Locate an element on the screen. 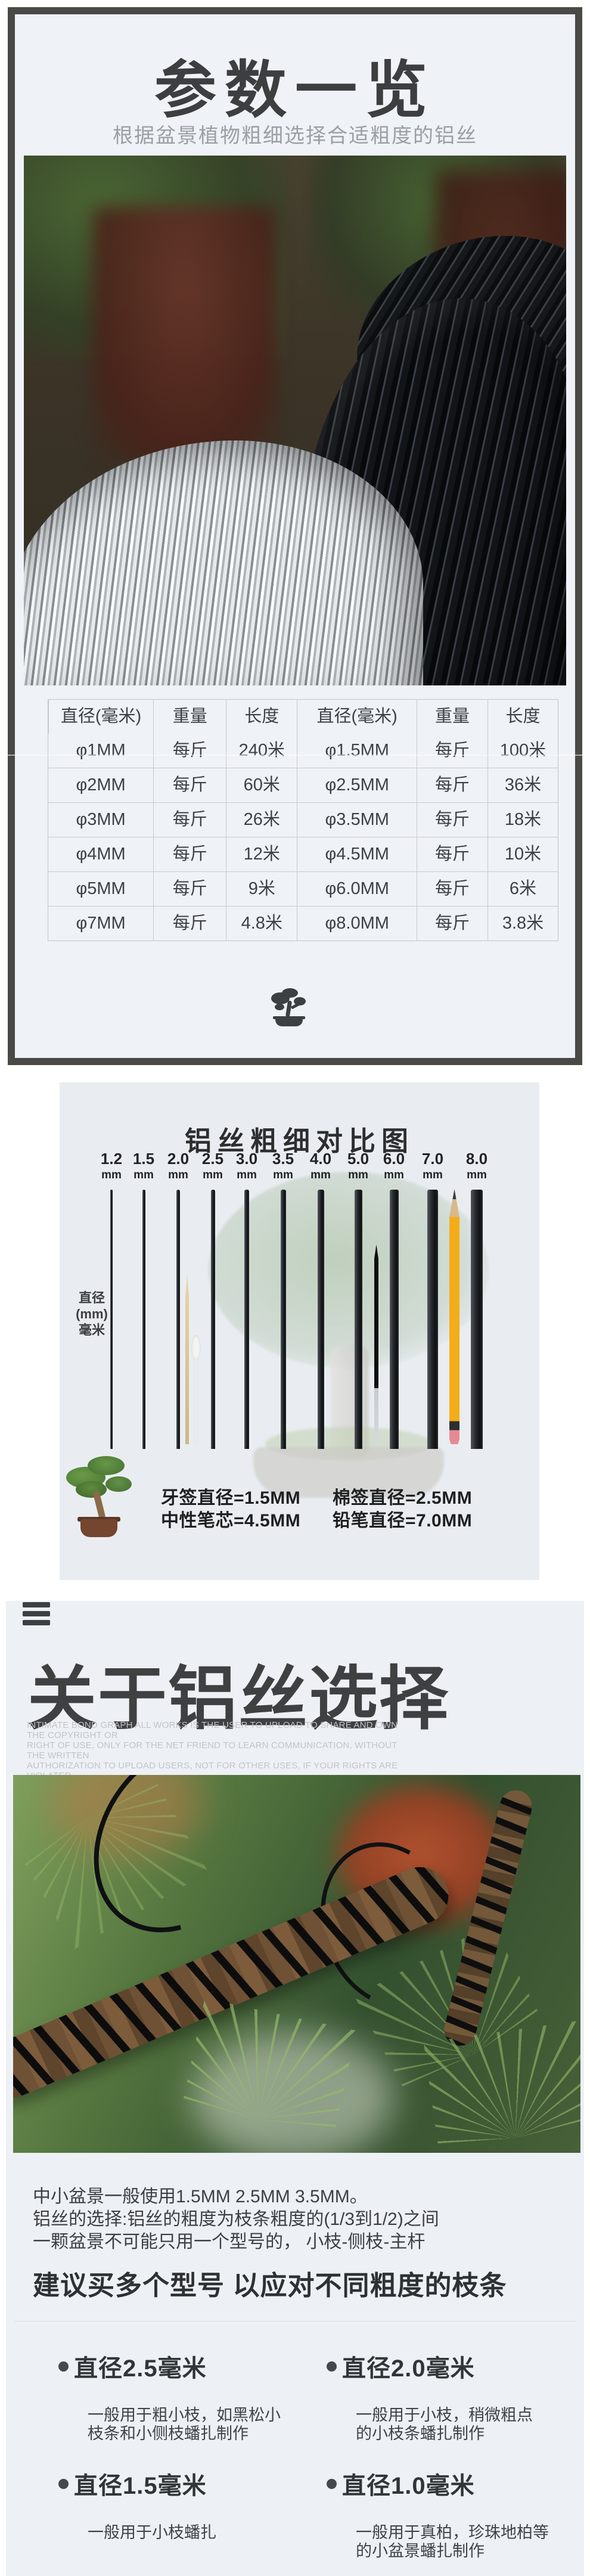 The image size is (590, 2576). usage-paragraph-line: 铝丝的选择:铝丝的粗度为枝条粗度的(1/3到1/2)之间 is located at coordinates (236, 2219).